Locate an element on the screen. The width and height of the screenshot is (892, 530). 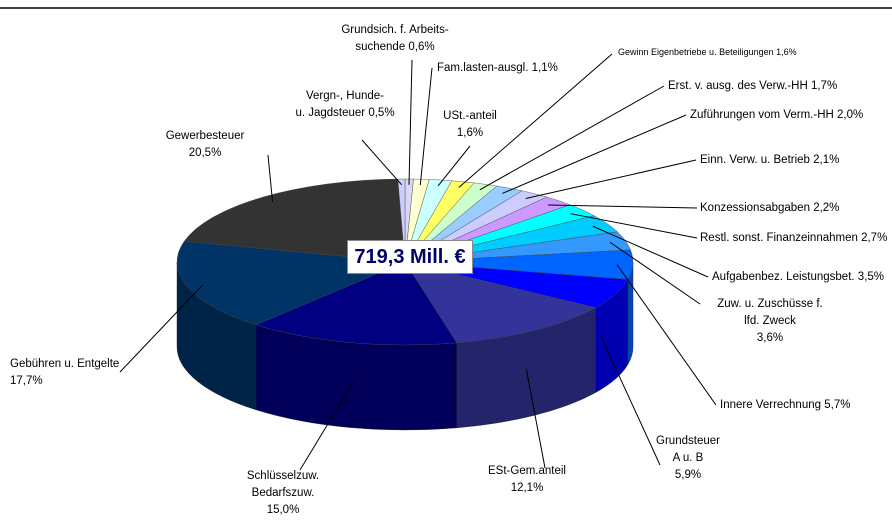
slice-label: Schlüsselzuw. Bedarfszuw. 15,0% is located at coordinates (283, 493).